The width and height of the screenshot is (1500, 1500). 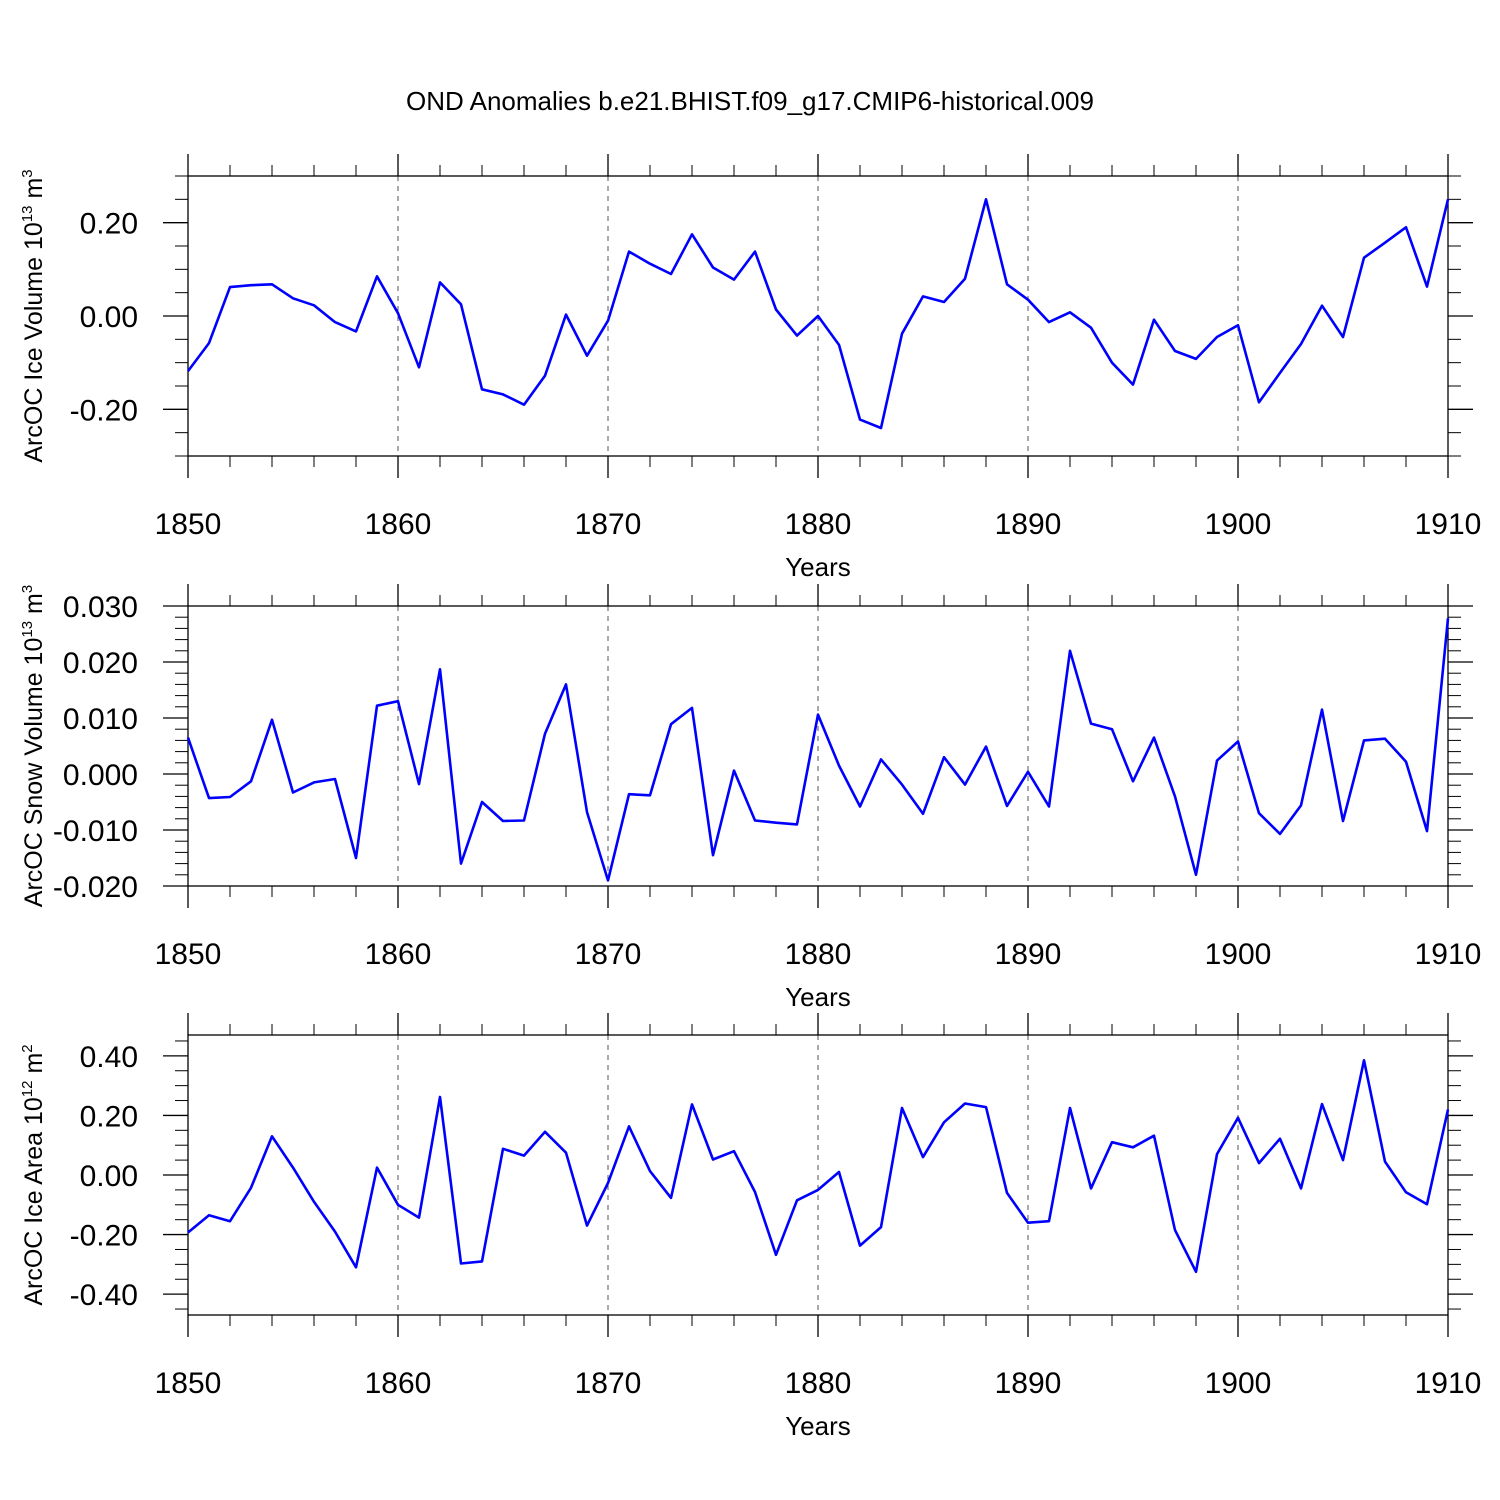 What do you see at coordinates (608, 524) in the screenshot?
I see `ice-volume-xtick-label: 1870` at bounding box center [608, 524].